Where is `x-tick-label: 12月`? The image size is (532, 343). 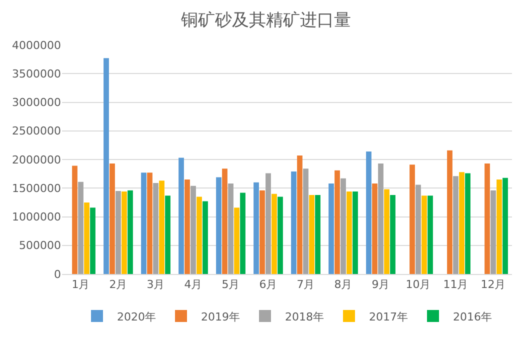
x-tick-label: 12月 is located at coordinates (493, 285).